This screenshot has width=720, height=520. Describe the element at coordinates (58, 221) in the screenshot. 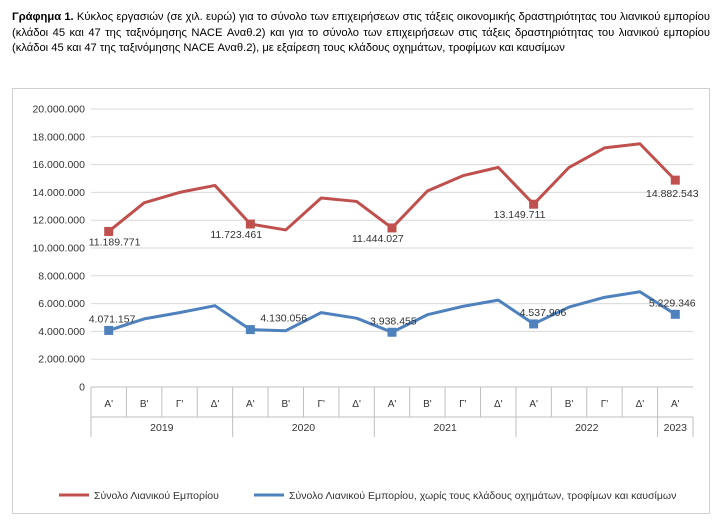

I see `y-tick-label: 12.000.000` at that location.